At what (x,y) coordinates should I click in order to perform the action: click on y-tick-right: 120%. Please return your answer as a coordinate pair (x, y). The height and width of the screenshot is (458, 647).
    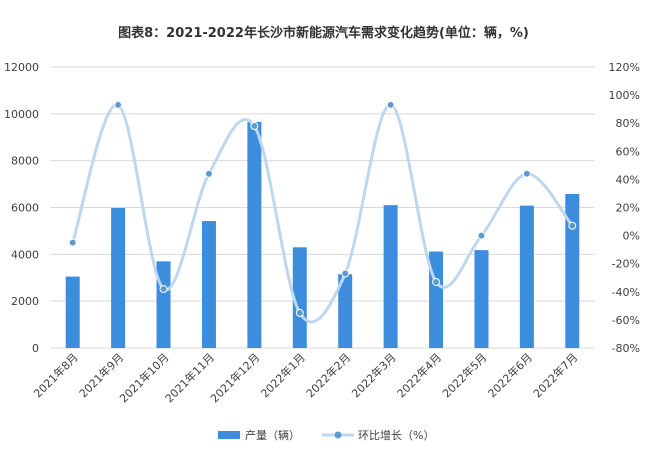
    Looking at the image, I should click on (624, 67).